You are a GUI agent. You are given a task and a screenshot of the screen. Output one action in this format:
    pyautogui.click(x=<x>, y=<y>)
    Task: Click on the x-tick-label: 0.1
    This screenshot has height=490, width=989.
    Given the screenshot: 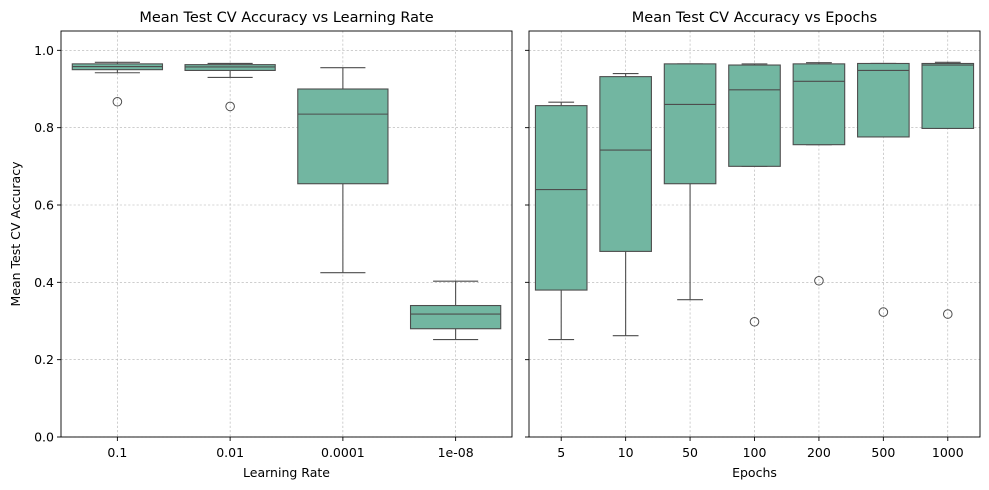 What is the action you would take?
    pyautogui.click(x=117, y=452)
    